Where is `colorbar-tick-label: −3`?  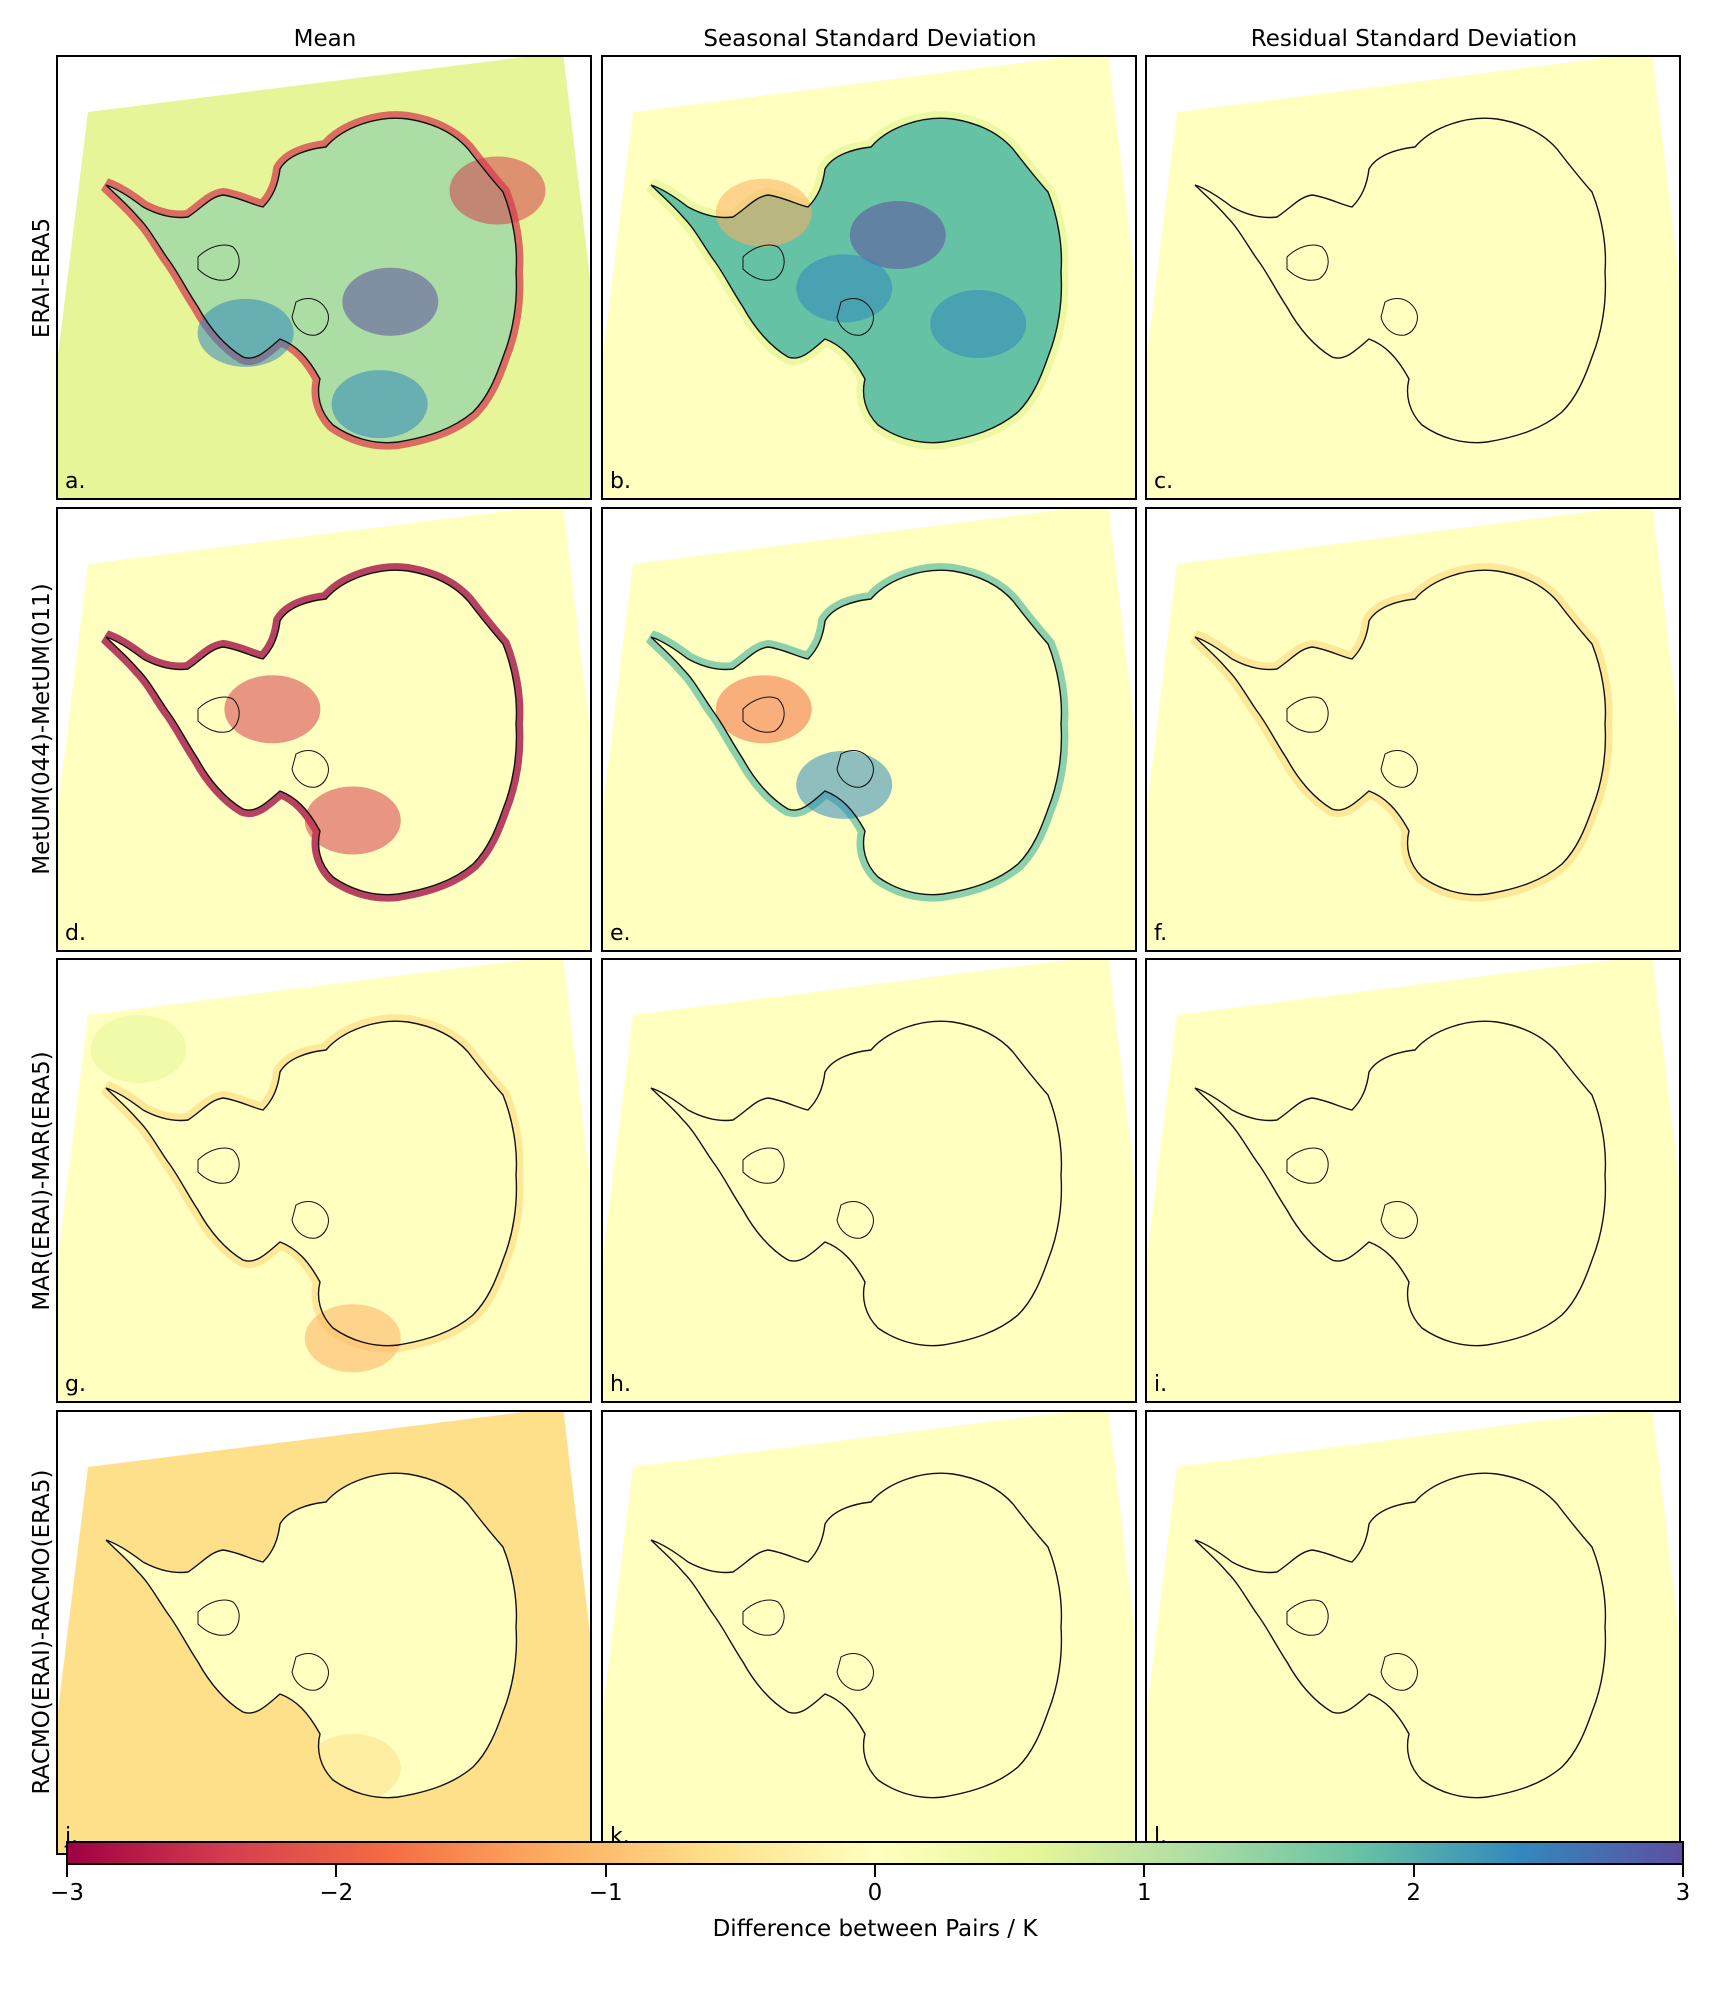 colorbar-tick-label: −3 is located at coordinates (67, 1893).